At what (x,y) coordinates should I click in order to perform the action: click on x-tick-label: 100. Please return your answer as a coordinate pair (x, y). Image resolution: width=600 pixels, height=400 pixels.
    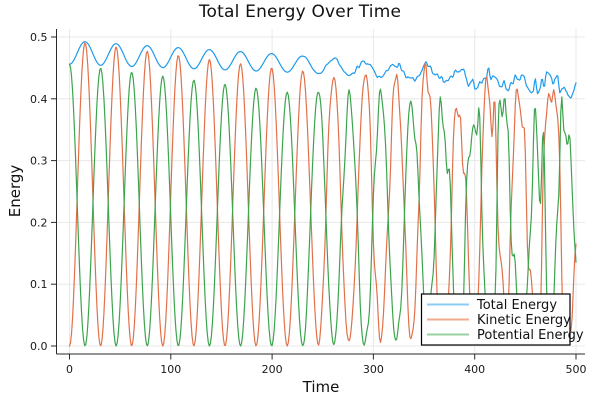
    Looking at the image, I should click on (170, 369).